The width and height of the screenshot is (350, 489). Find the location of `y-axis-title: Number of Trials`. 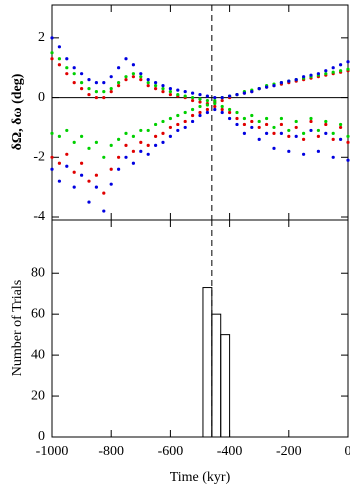

y-axis-title: Number of Trials is located at coordinates (17, 328).